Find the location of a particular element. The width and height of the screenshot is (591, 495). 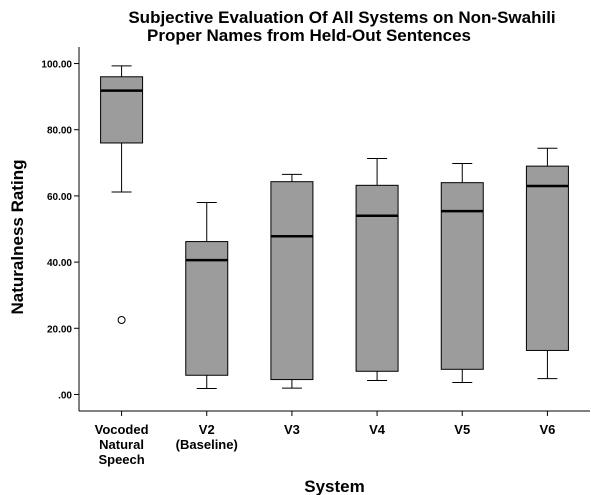

x-axis-title: System is located at coordinates (334, 486).